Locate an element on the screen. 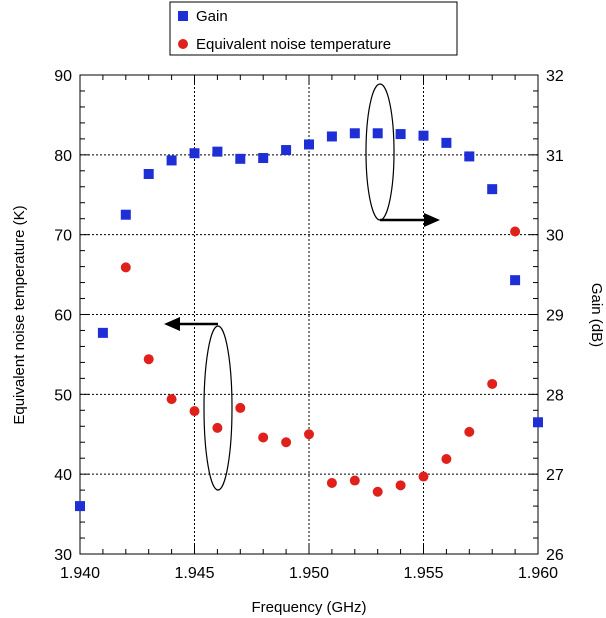  y-left-tick-label: 50 is located at coordinates (63, 395).